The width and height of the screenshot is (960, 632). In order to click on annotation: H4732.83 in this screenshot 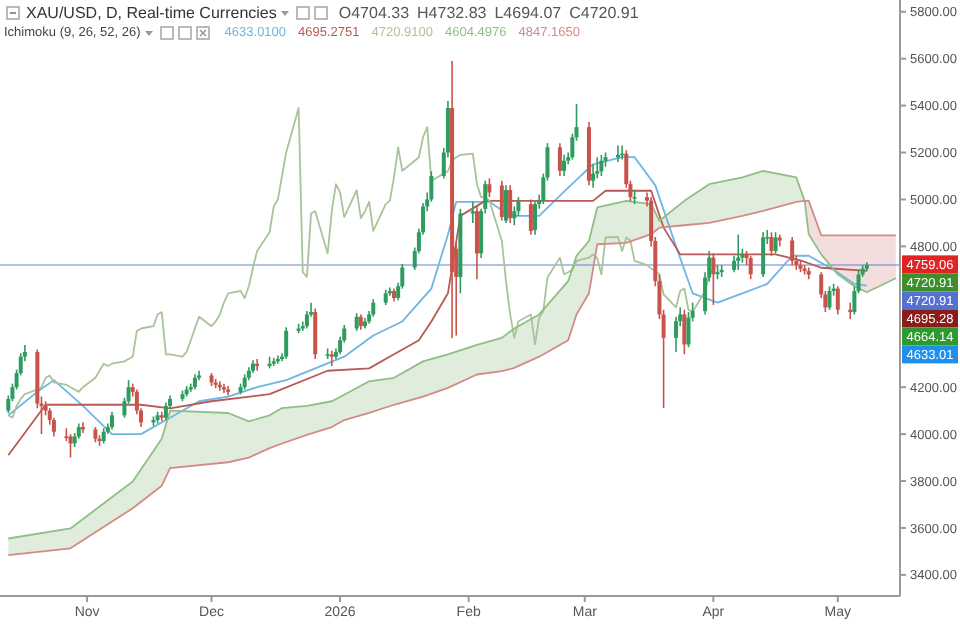, I will do `click(452, 13)`.